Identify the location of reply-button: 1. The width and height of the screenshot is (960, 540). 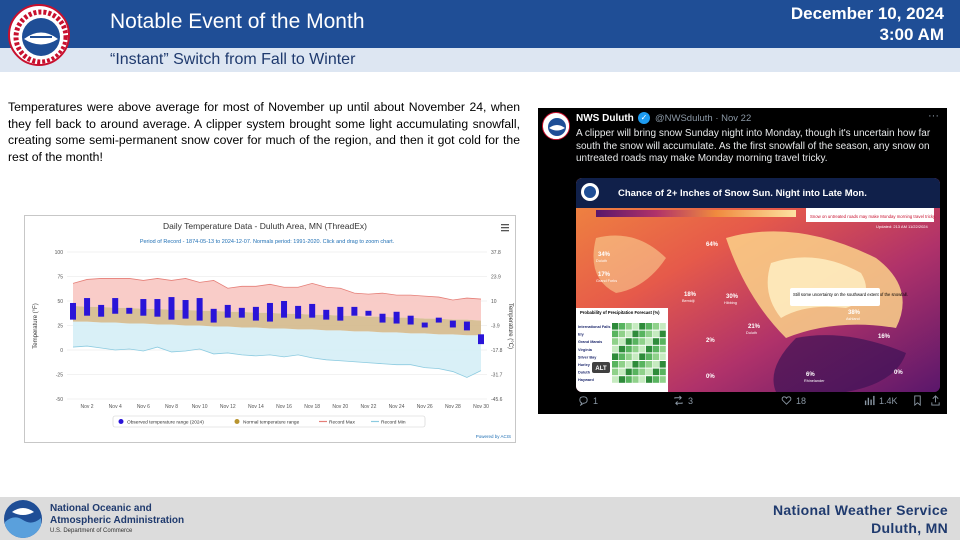
(588, 400).